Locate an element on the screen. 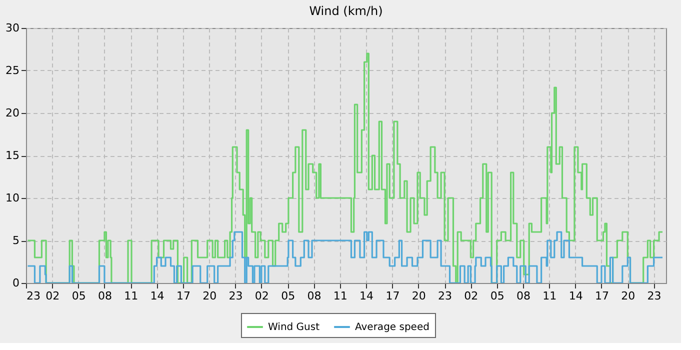 This screenshot has width=700, height=350. chart-title: Wind (km/h) is located at coordinates (346, 11).